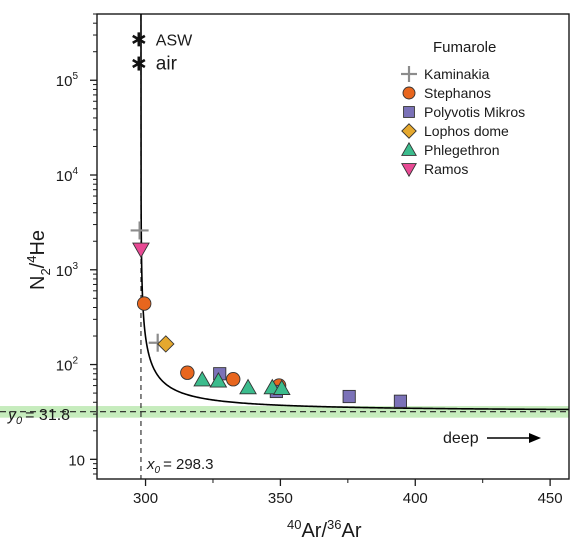  I want to click on deep-annotation: deep, so click(461, 438).